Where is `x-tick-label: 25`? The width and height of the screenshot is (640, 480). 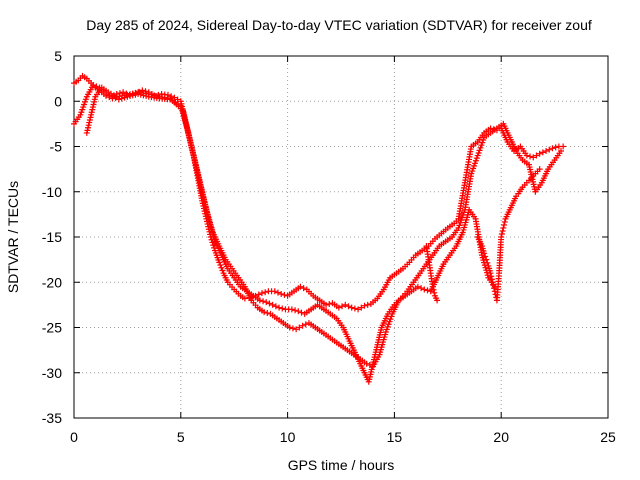 x-tick-label: 25 is located at coordinates (608, 437).